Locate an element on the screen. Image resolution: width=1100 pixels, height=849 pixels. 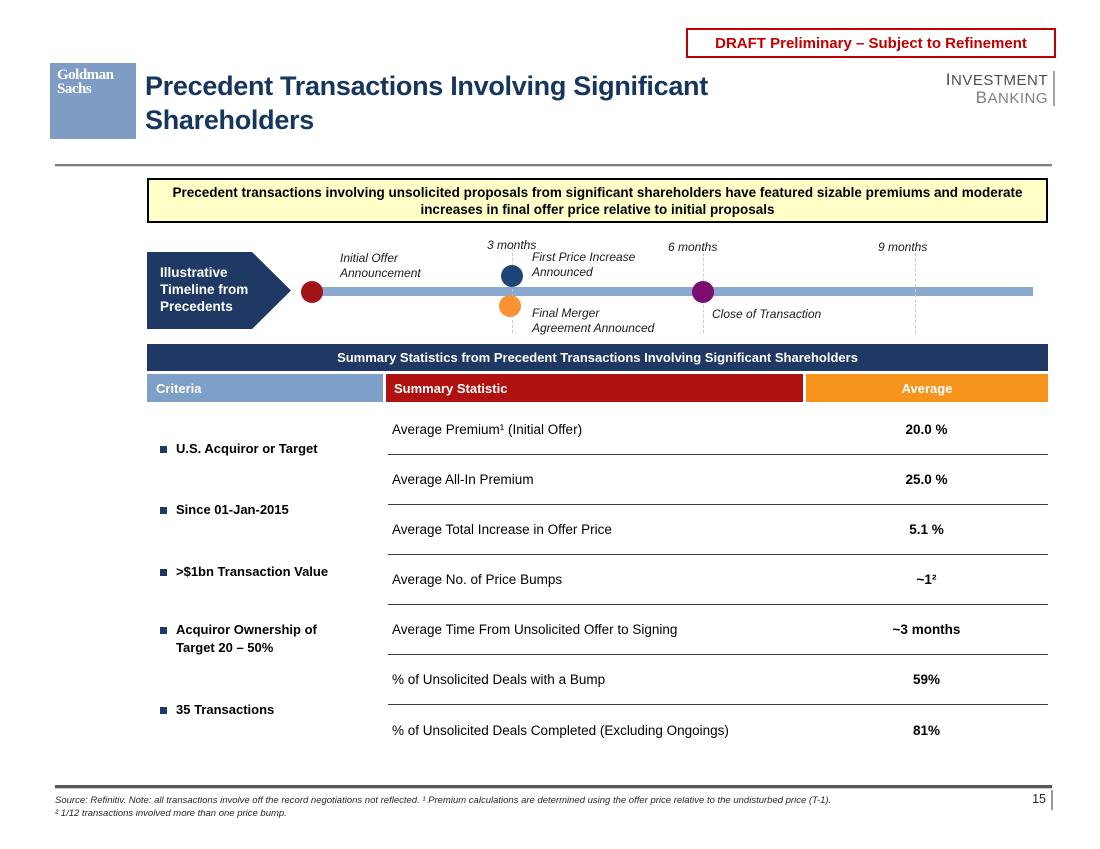
timeline-bar is located at coordinates (672, 291).